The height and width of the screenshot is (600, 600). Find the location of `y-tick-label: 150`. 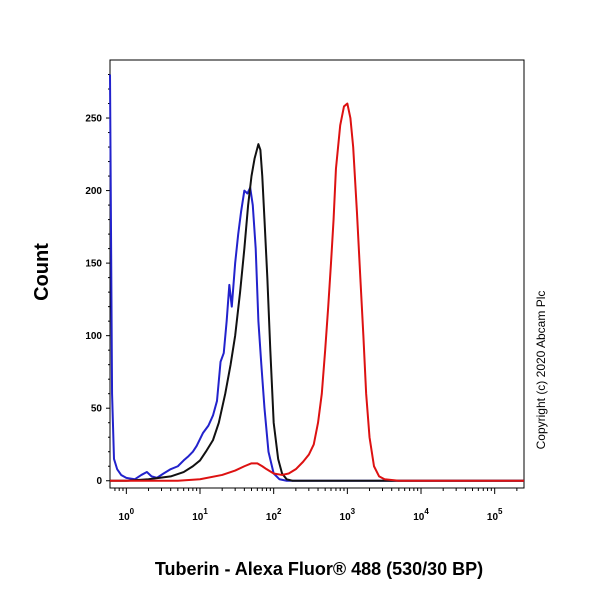

y-tick-label: 150 is located at coordinates (93, 264).